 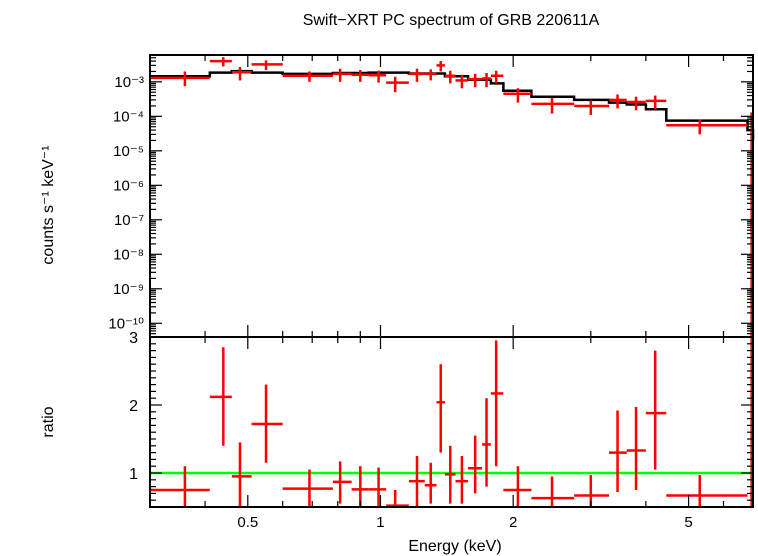 I want to click on y-tick-label: 2, so click(x=133, y=406).